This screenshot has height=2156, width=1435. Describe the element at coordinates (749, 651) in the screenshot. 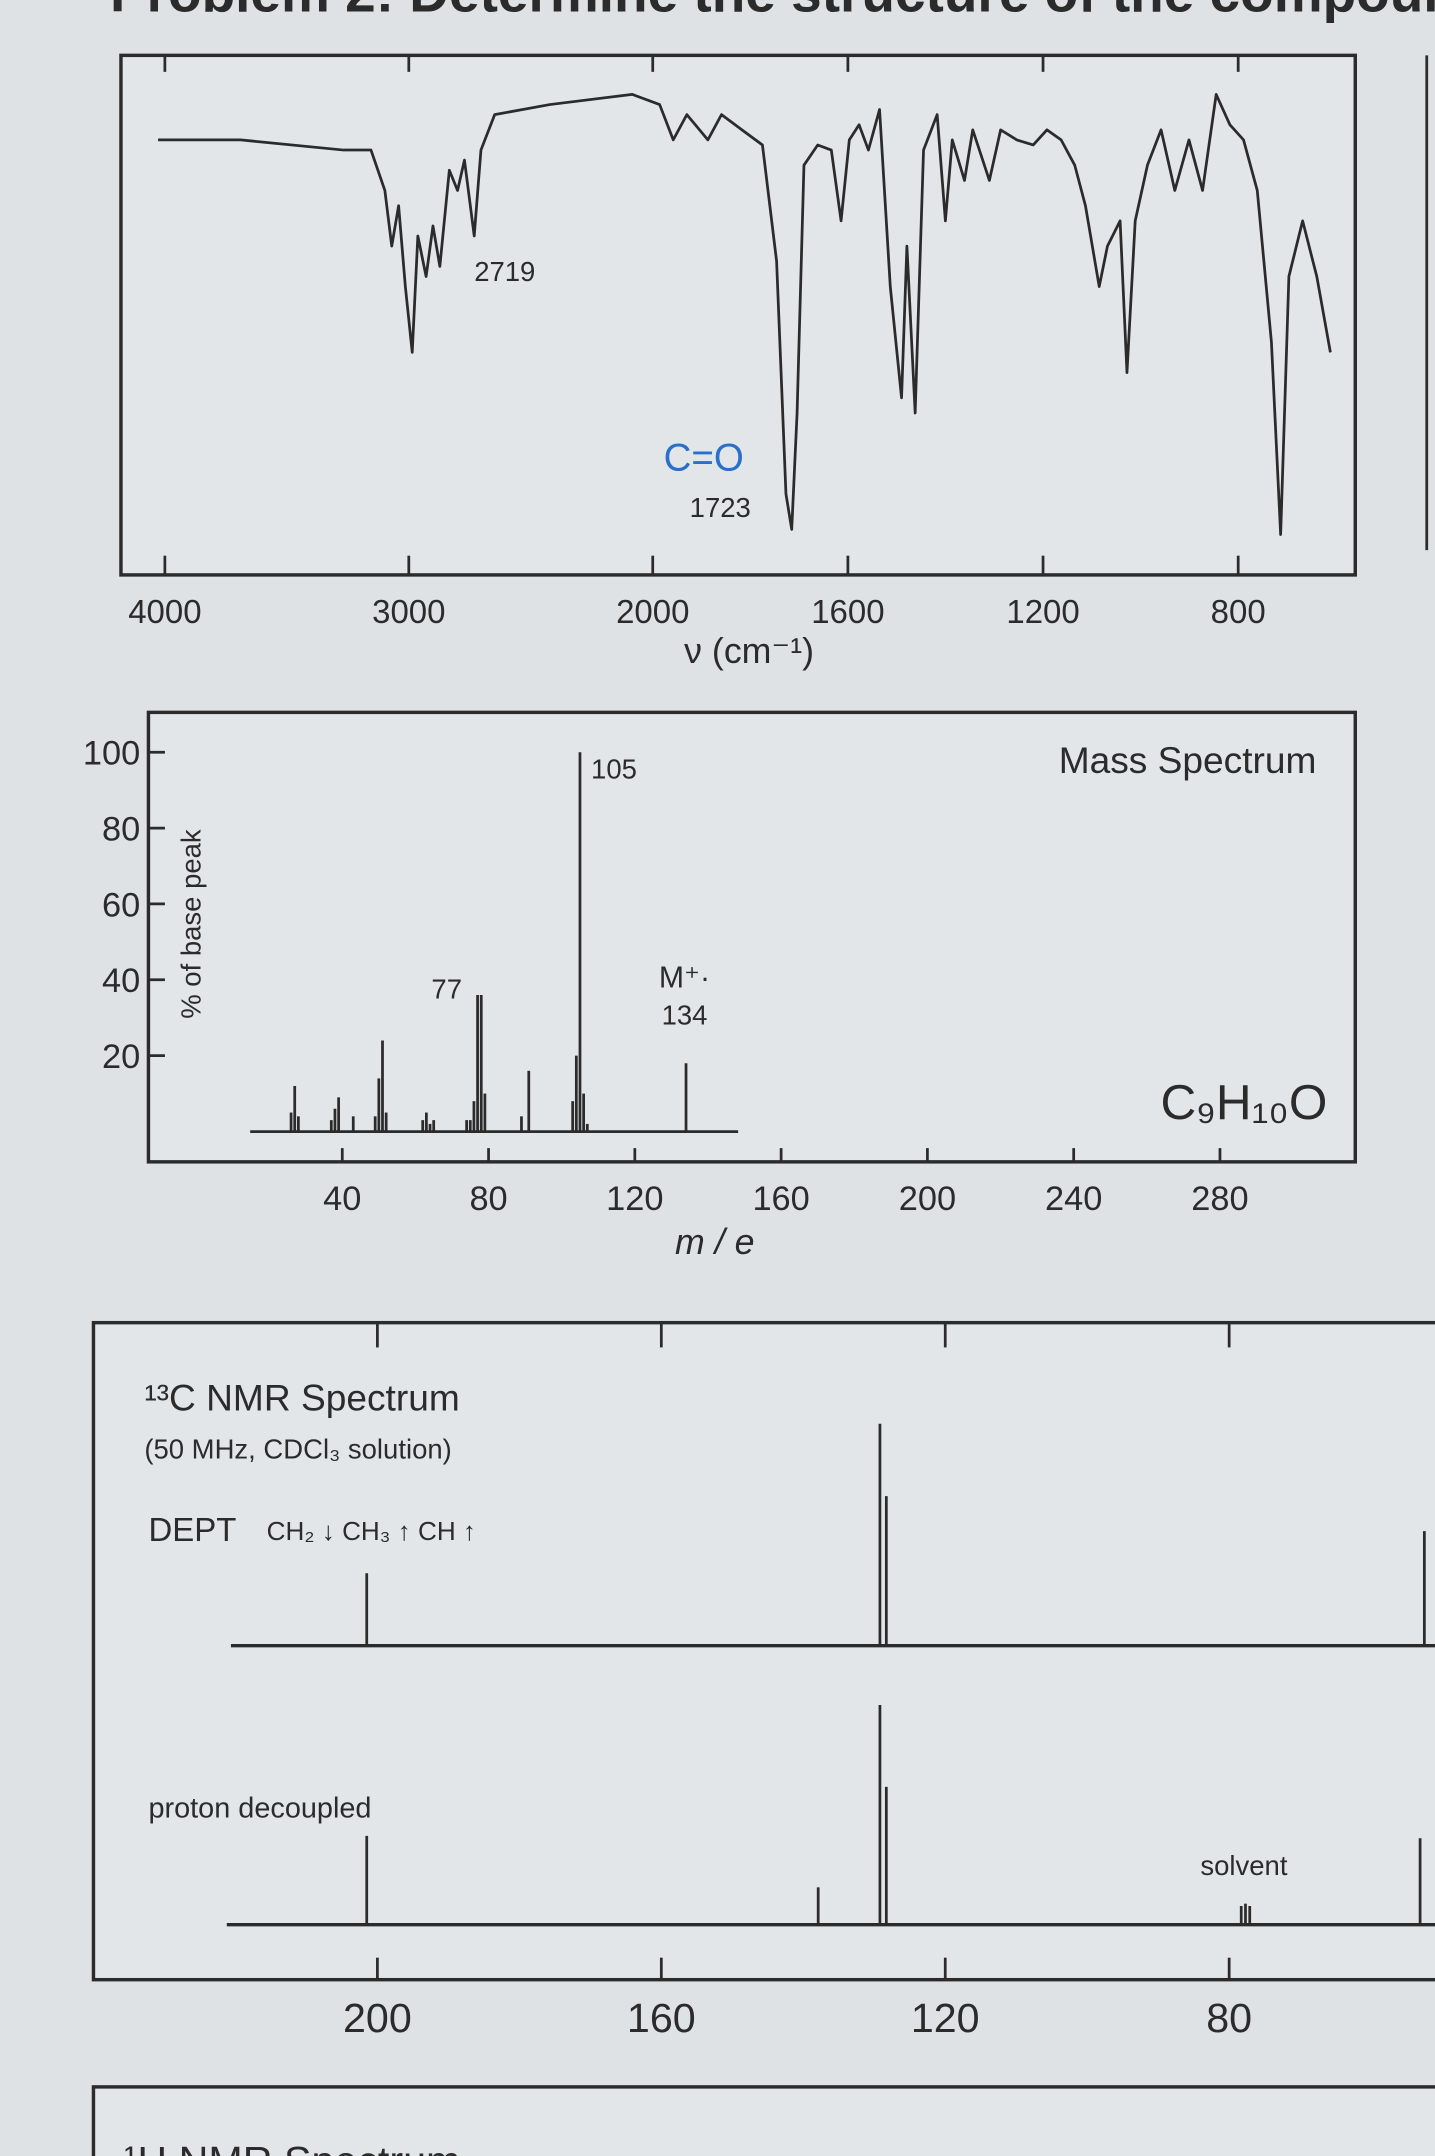

I see `x-axis-label: ν (cm⁻¹)` at that location.